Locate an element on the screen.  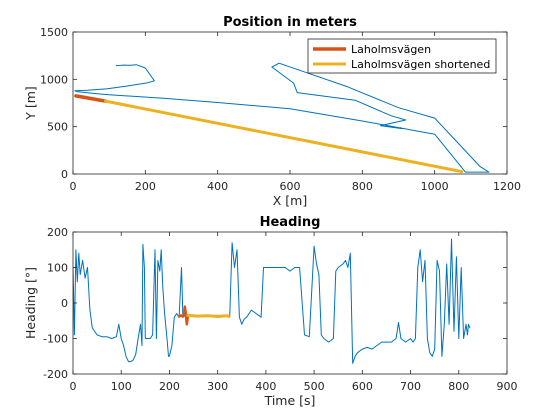
chart-title: Heading is located at coordinates (290, 222).